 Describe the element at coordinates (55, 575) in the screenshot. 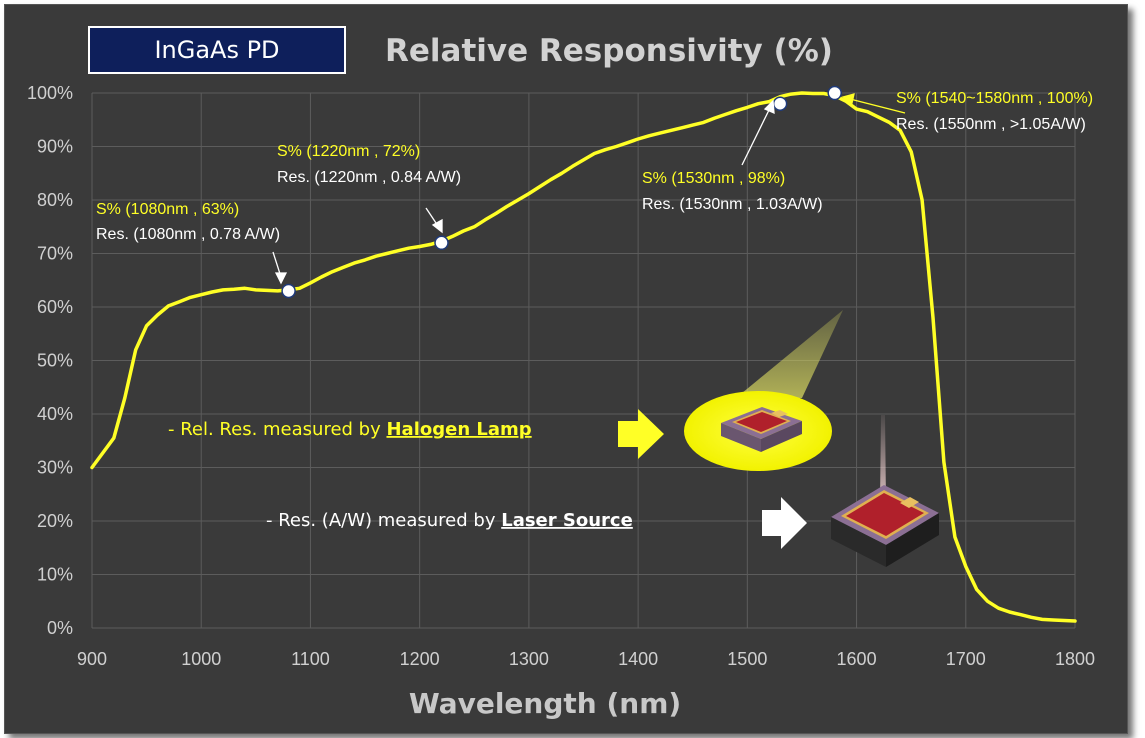

I see `y-tick-label: 10%` at that location.